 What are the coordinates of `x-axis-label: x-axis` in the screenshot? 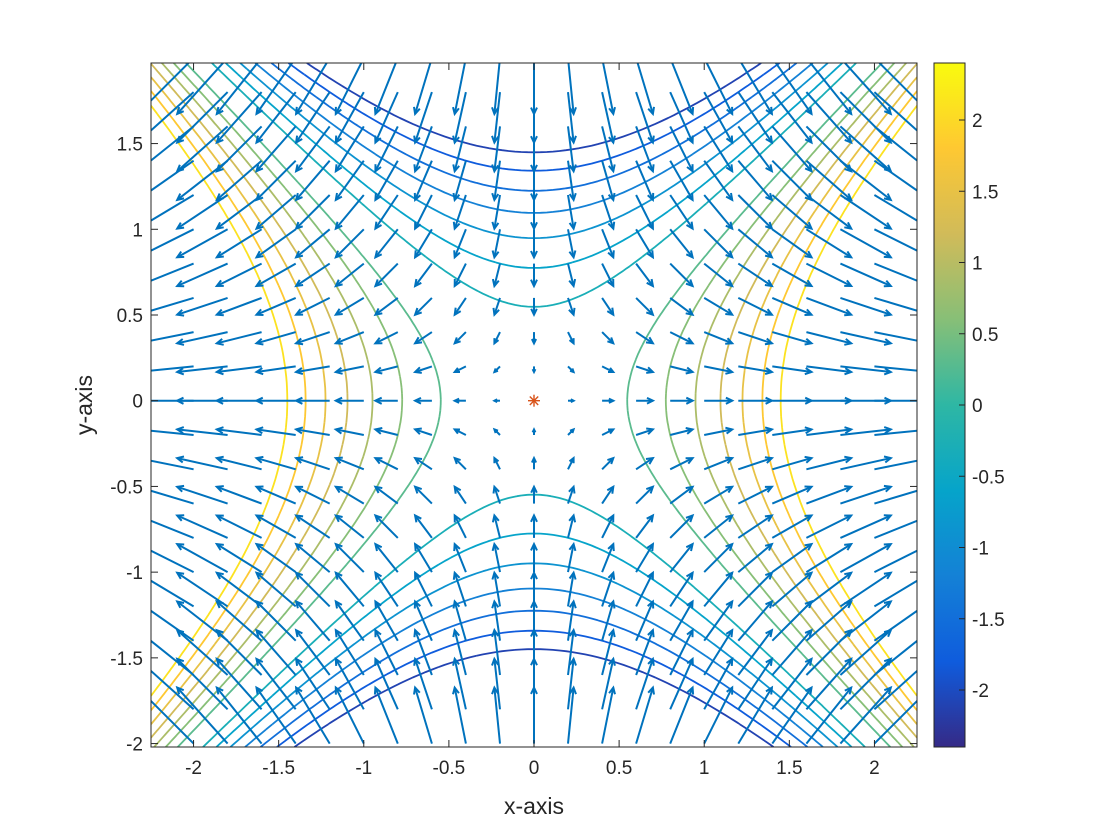 It's located at (534, 806).